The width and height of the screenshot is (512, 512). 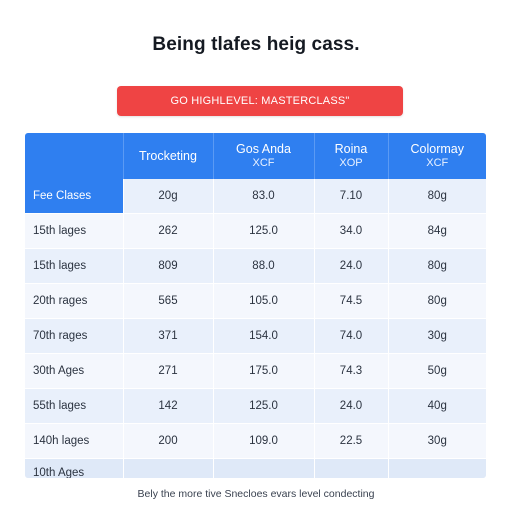 I want to click on table-cell: 7.10, so click(x=351, y=196).